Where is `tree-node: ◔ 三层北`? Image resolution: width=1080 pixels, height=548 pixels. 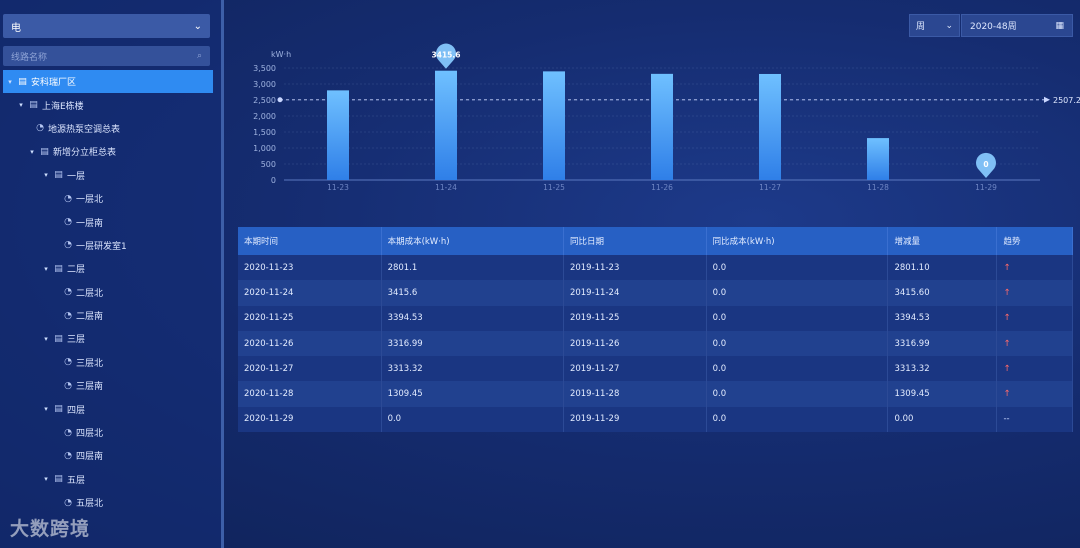 tree-node: ◔ 三层北 is located at coordinates (109, 362).